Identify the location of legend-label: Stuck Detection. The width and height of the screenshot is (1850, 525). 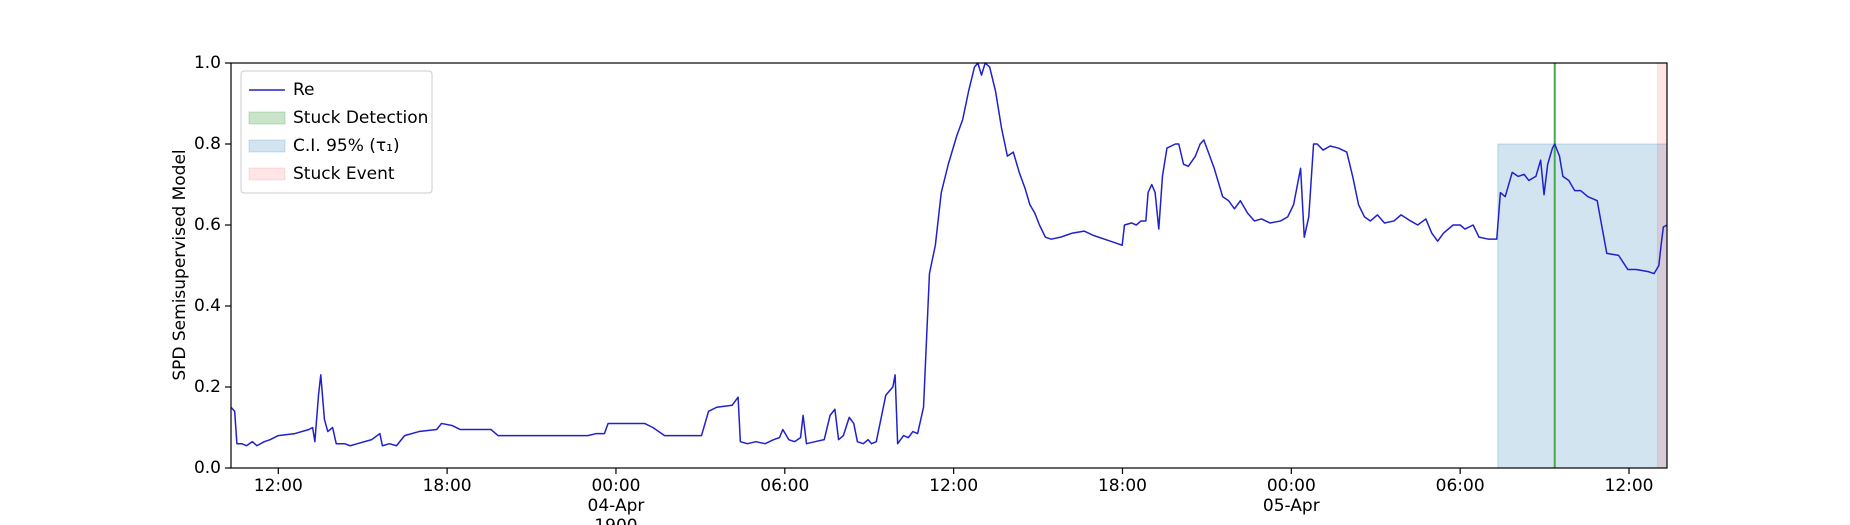
(360, 118).